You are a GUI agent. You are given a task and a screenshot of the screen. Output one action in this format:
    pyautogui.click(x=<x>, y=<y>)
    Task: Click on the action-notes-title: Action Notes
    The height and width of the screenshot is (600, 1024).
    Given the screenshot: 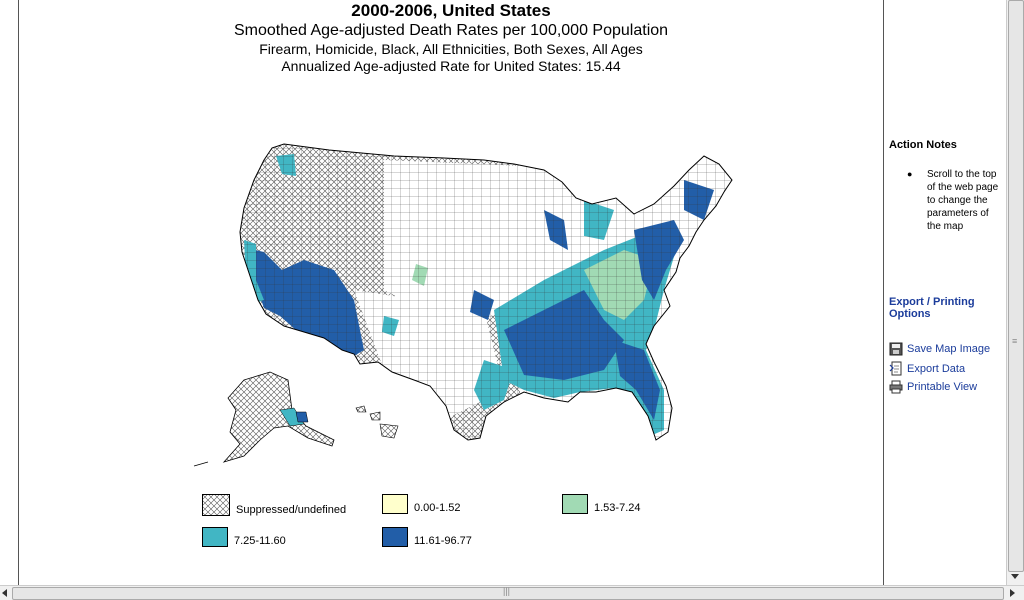 What is the action you would take?
    pyautogui.click(x=923, y=145)
    